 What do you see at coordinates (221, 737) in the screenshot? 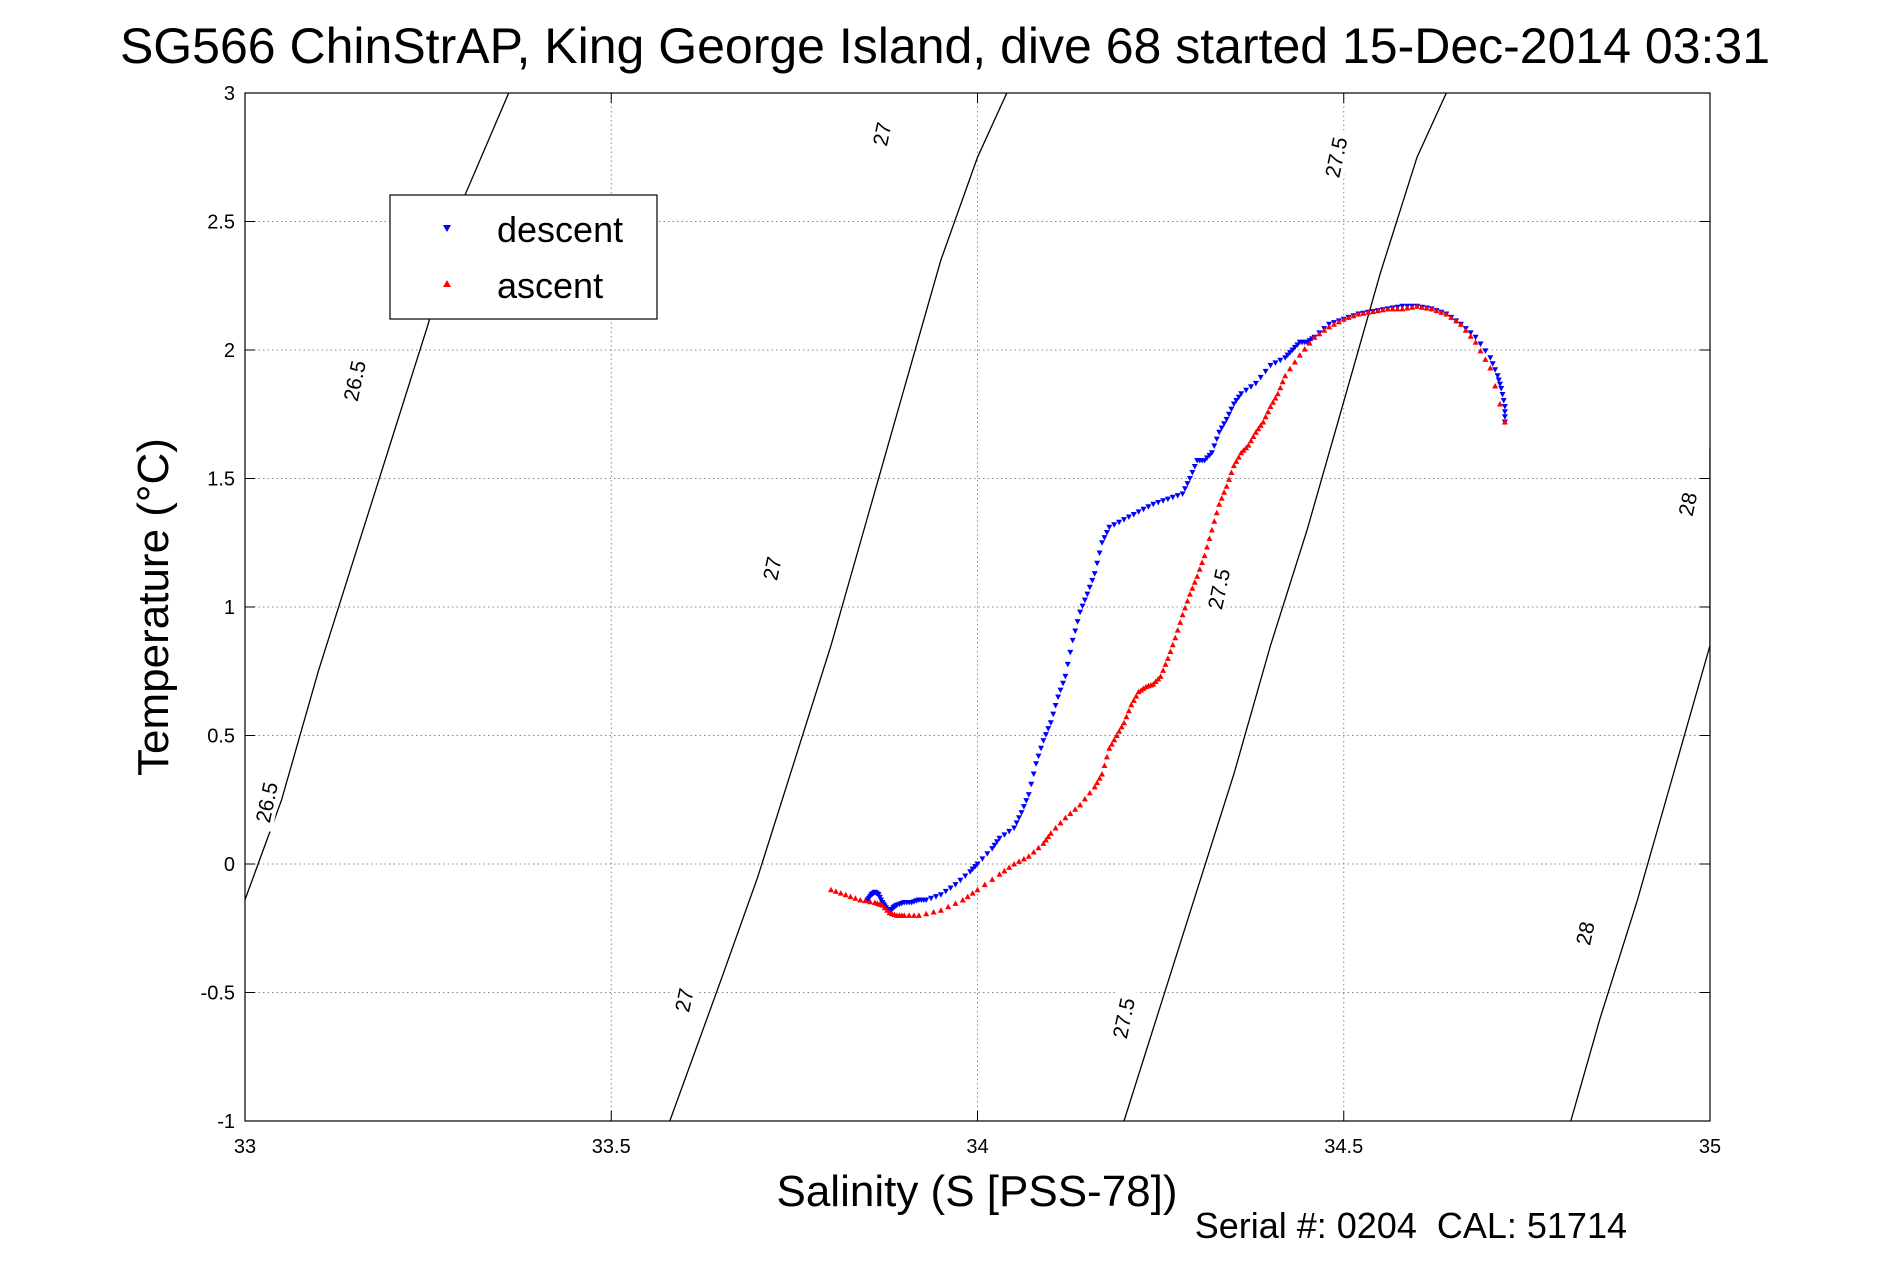
I see `y-tick-label: 0.5` at bounding box center [221, 737].